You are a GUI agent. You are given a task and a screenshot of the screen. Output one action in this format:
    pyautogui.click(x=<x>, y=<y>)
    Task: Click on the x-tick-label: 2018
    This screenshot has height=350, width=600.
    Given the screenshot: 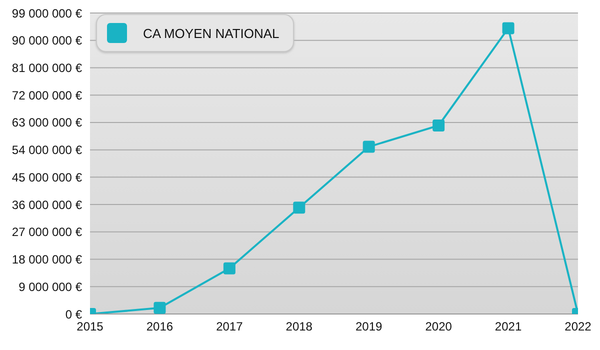 What is the action you would take?
    pyautogui.click(x=299, y=327)
    